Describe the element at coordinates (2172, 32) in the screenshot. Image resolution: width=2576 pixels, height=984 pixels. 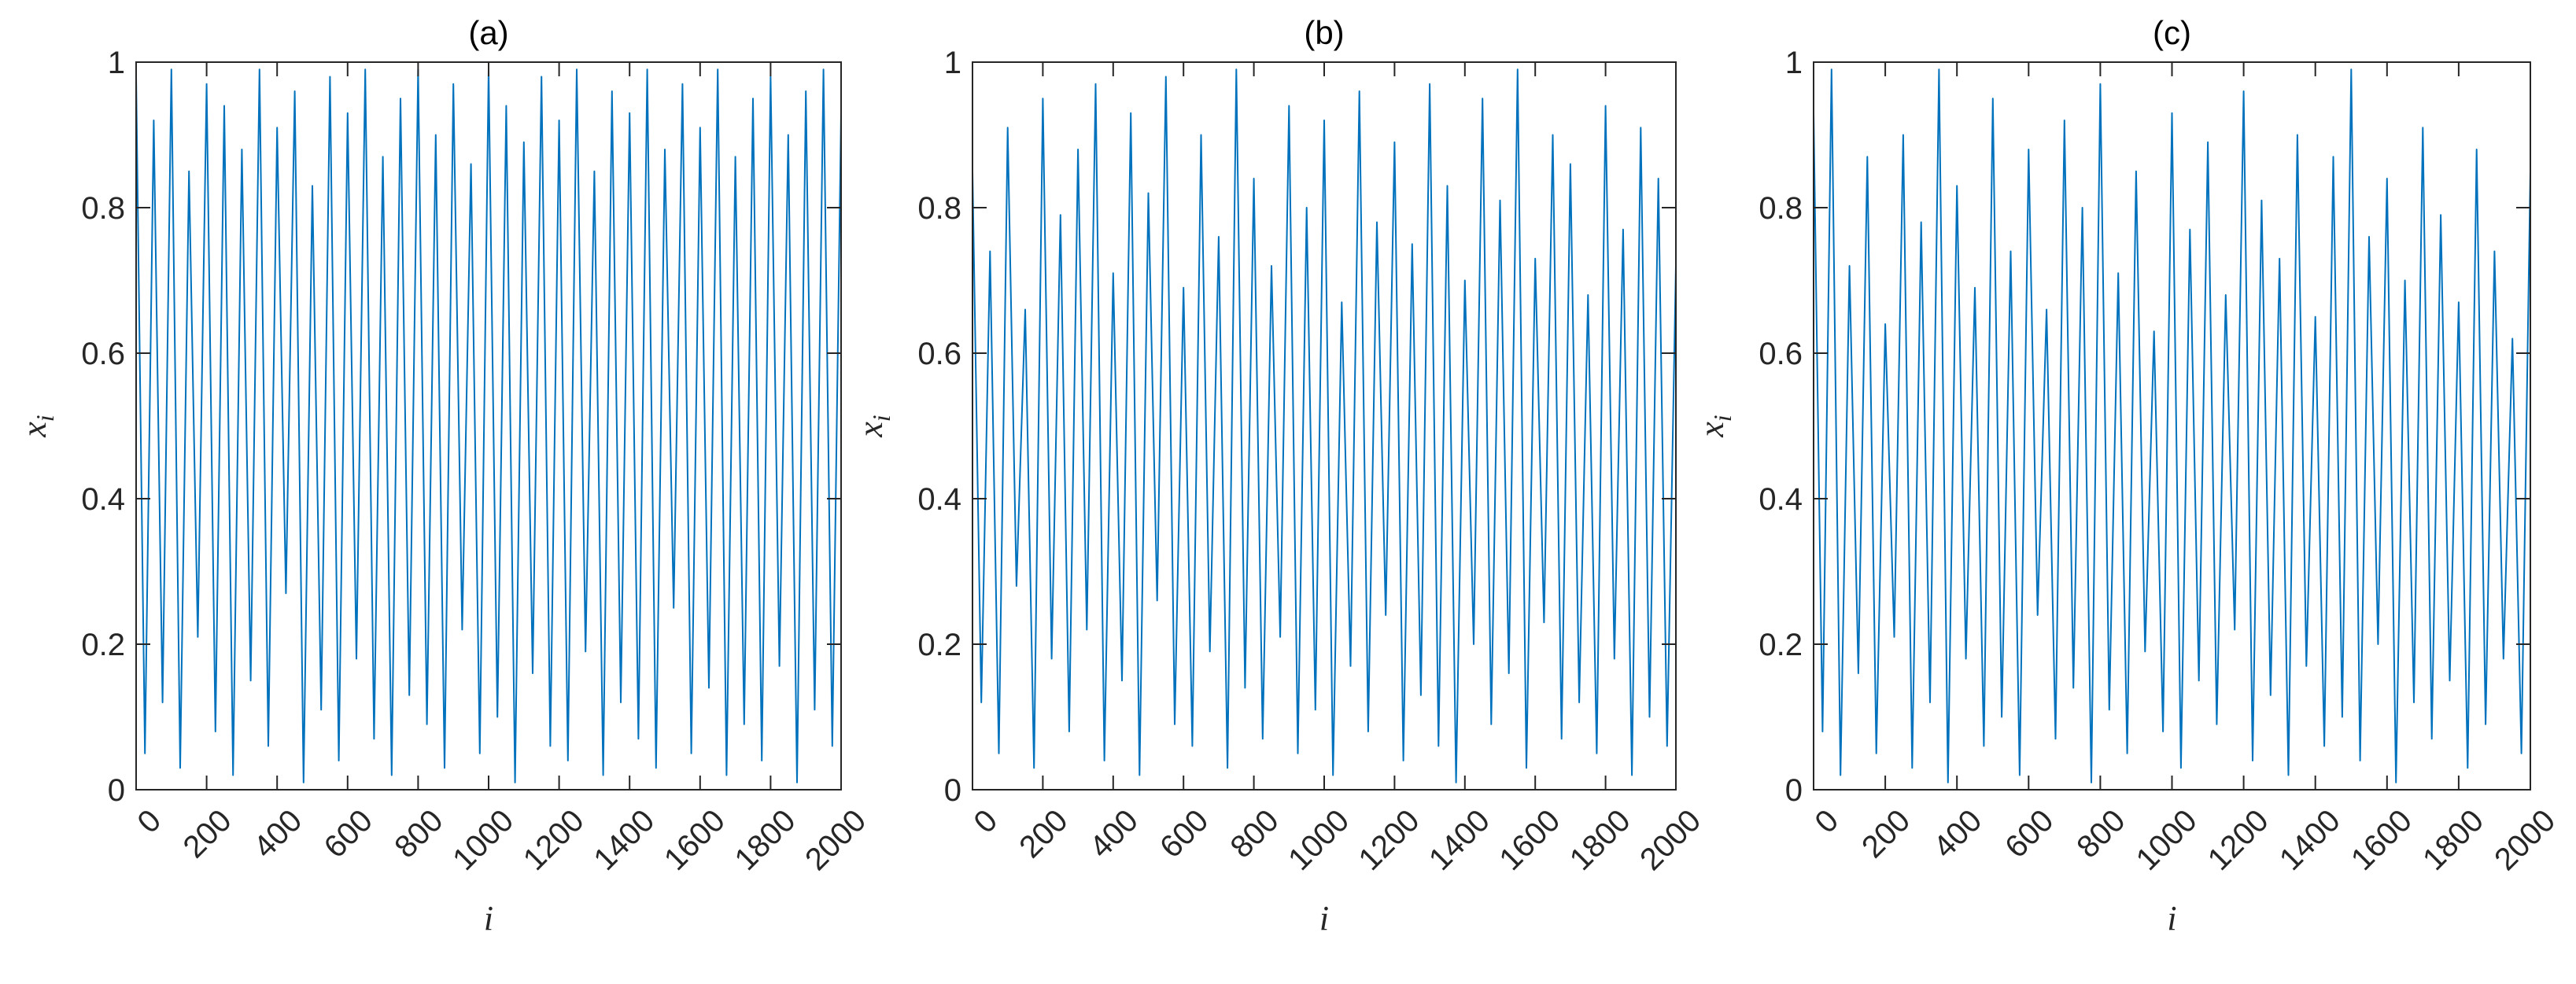
I see `panel-title: (c)` at that location.